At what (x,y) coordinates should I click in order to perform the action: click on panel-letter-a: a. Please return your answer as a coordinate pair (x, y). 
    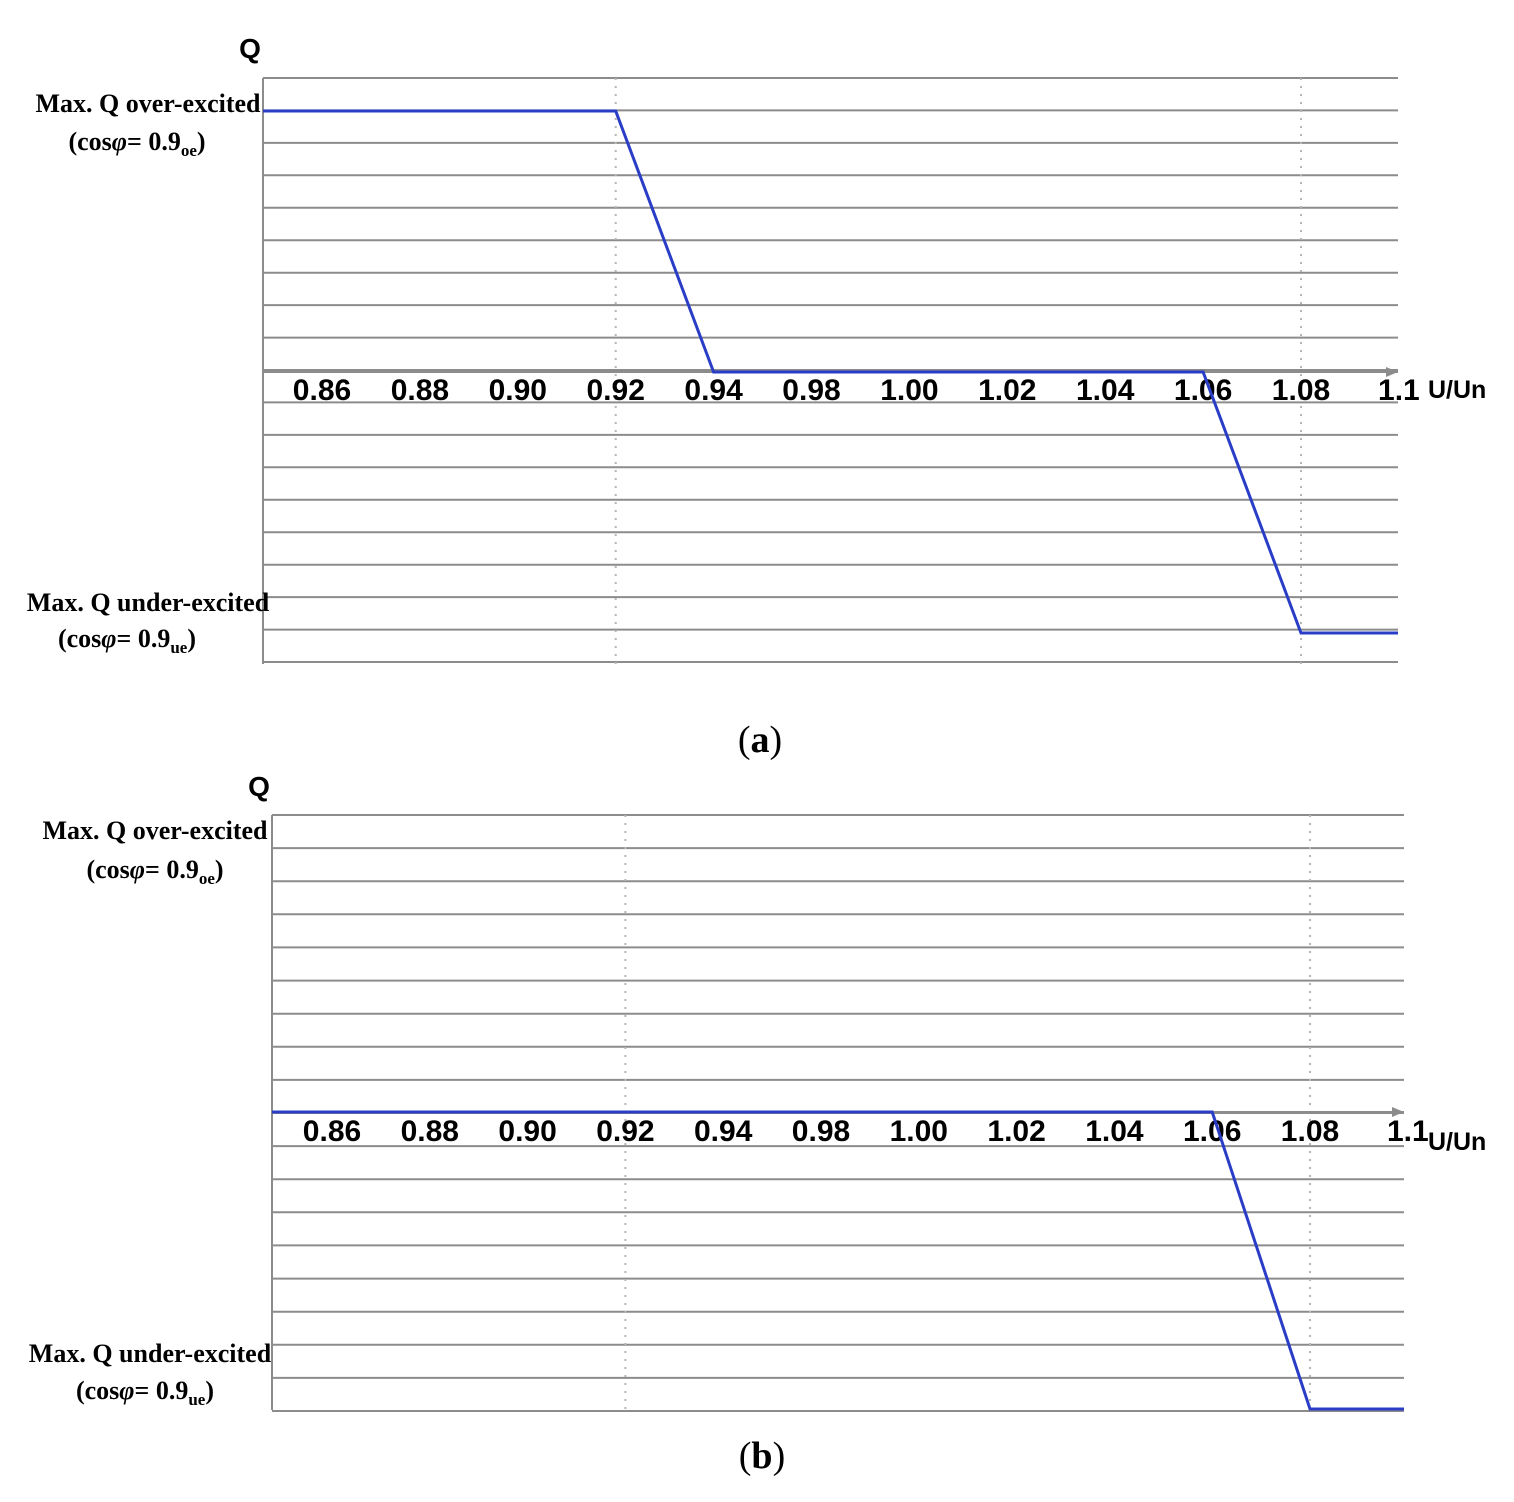
    Looking at the image, I should click on (760, 740).